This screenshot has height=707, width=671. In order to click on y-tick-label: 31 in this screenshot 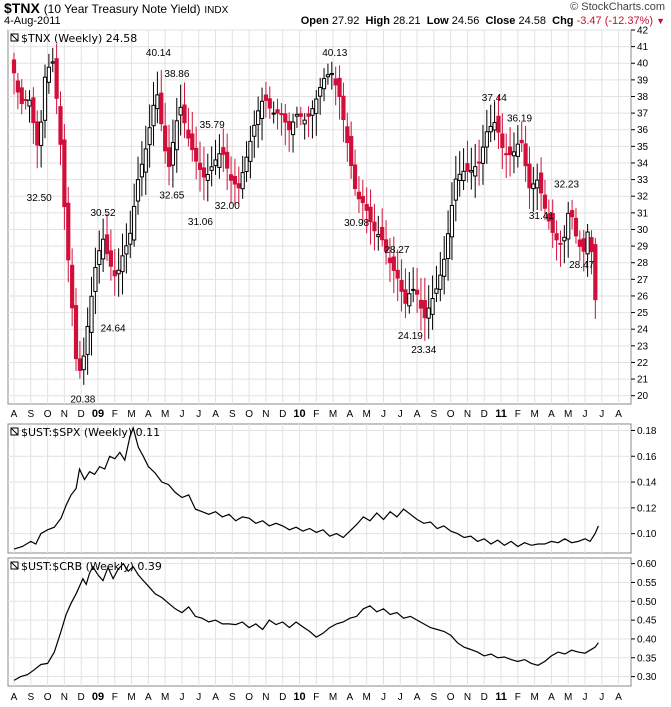, I will do `click(643, 213)`.